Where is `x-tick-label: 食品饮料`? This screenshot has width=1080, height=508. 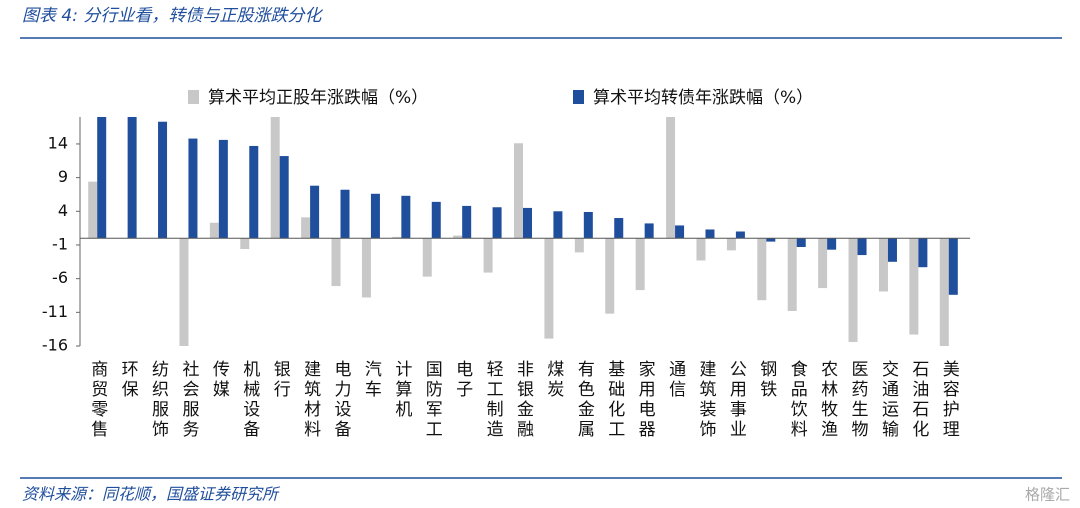 x-tick-label: 食品饮料 is located at coordinates (797, 400).